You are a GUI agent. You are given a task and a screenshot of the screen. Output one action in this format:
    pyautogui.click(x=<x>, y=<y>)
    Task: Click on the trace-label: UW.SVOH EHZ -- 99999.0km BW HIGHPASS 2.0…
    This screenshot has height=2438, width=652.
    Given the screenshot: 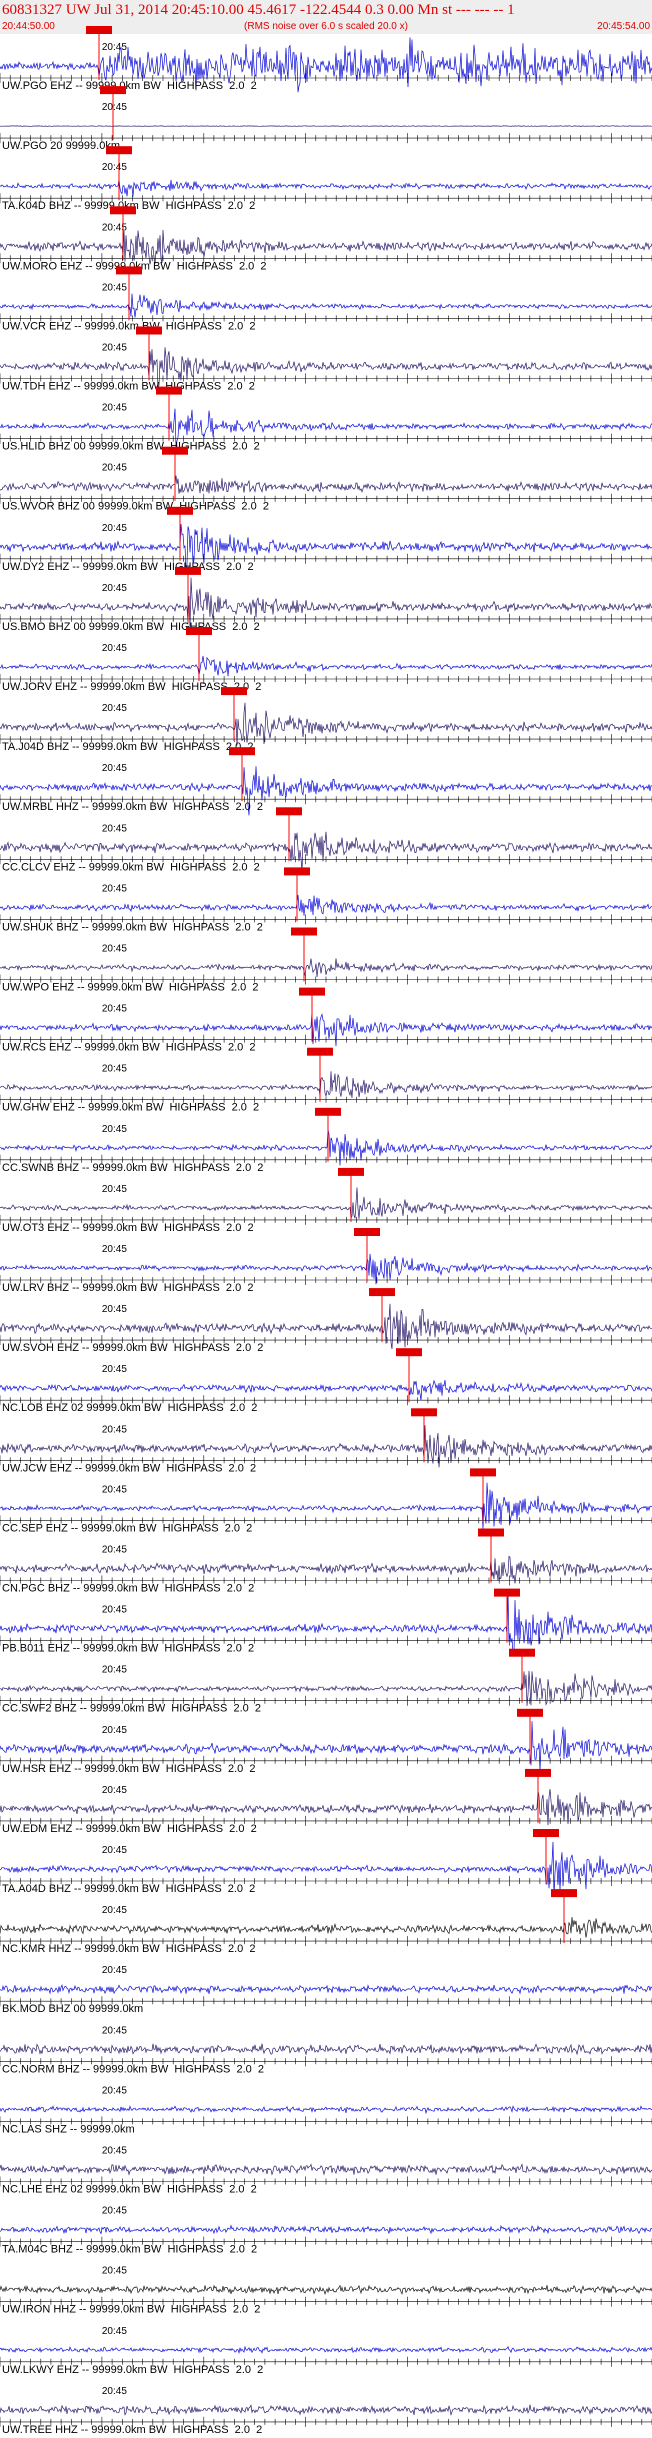 What is the action you would take?
    pyautogui.click(x=132, y=1348)
    